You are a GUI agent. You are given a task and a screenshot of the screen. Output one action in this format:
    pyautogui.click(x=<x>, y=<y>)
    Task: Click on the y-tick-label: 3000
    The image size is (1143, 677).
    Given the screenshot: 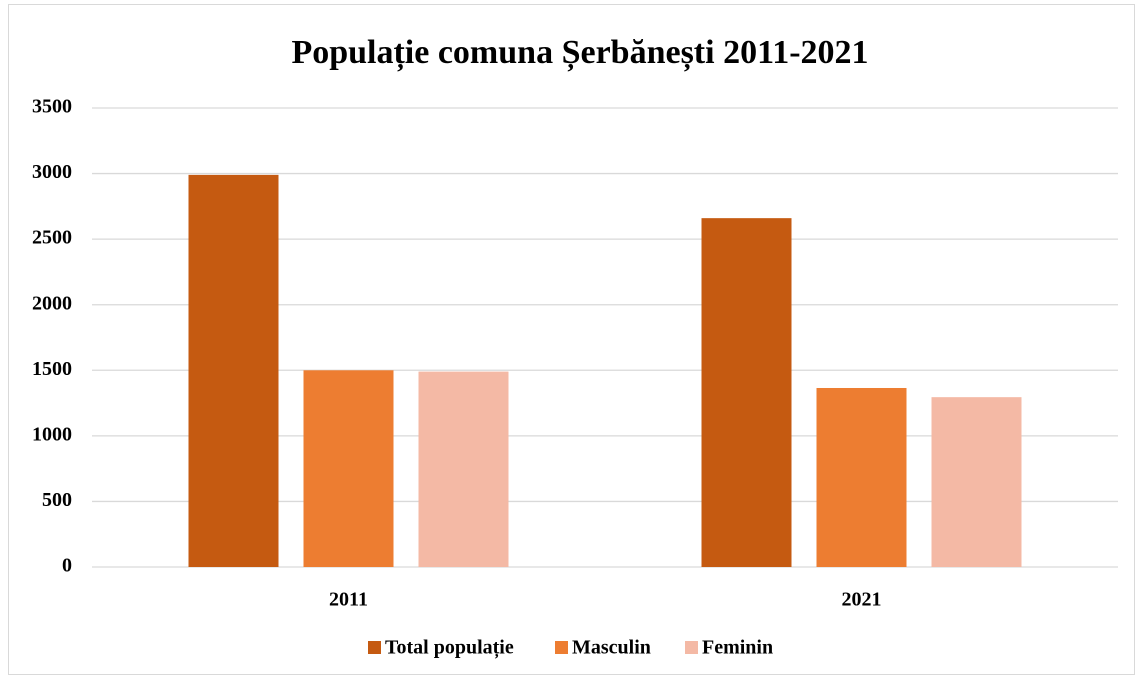 What is the action you would take?
    pyautogui.click(x=52, y=172)
    